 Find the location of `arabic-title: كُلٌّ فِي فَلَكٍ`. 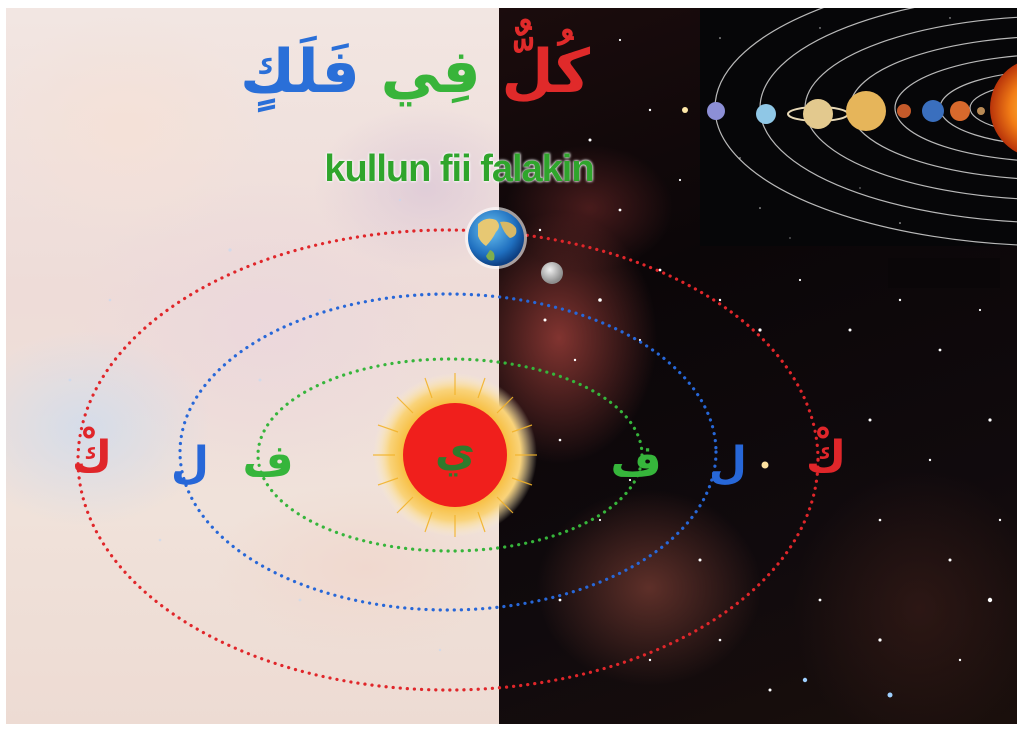

arabic-title: كُلٌّ فِي فَلَكٍ is located at coordinates (415, 72).